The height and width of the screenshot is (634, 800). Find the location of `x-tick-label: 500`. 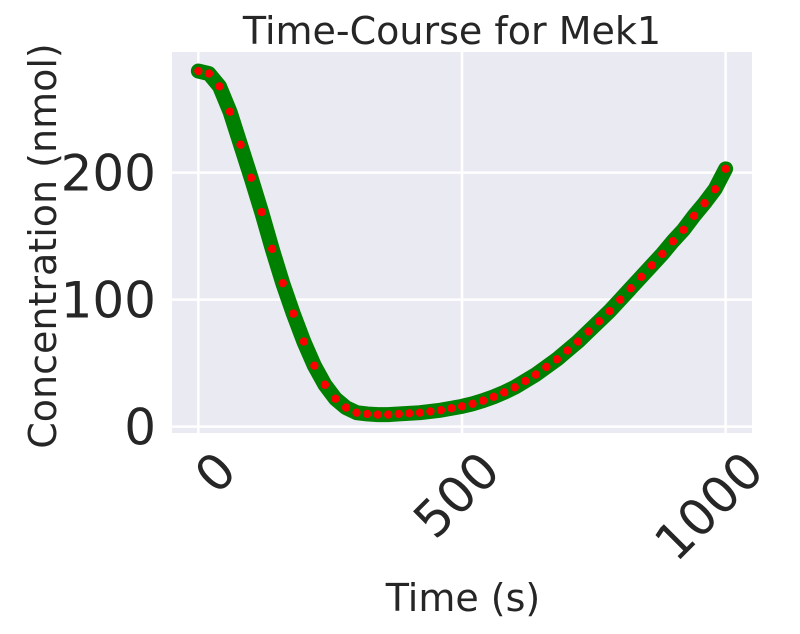

x-tick-label: 500 is located at coordinates (457, 495).